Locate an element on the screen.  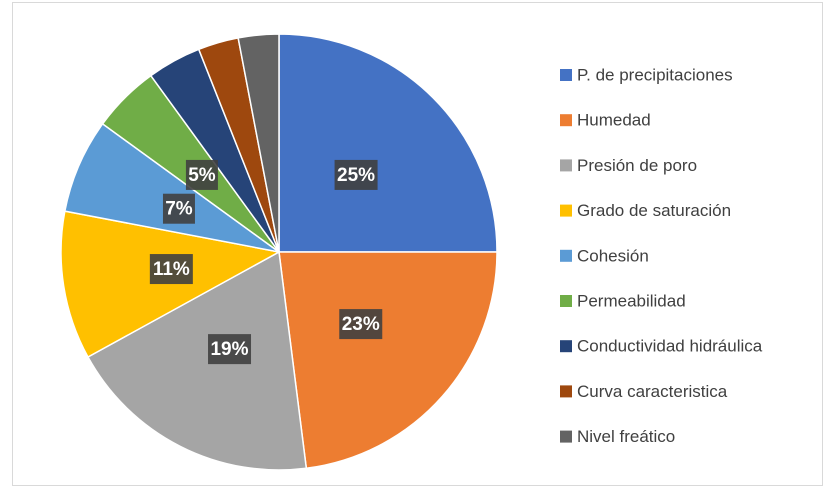
data-label: 23% is located at coordinates (361, 324).